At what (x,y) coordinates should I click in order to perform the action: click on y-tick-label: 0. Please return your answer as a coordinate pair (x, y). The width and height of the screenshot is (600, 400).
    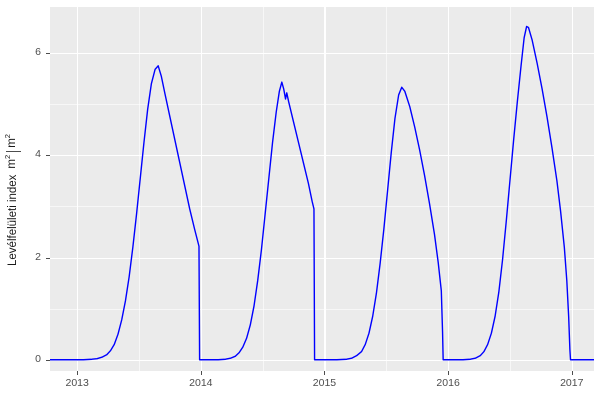
    Looking at the image, I should click on (38, 358).